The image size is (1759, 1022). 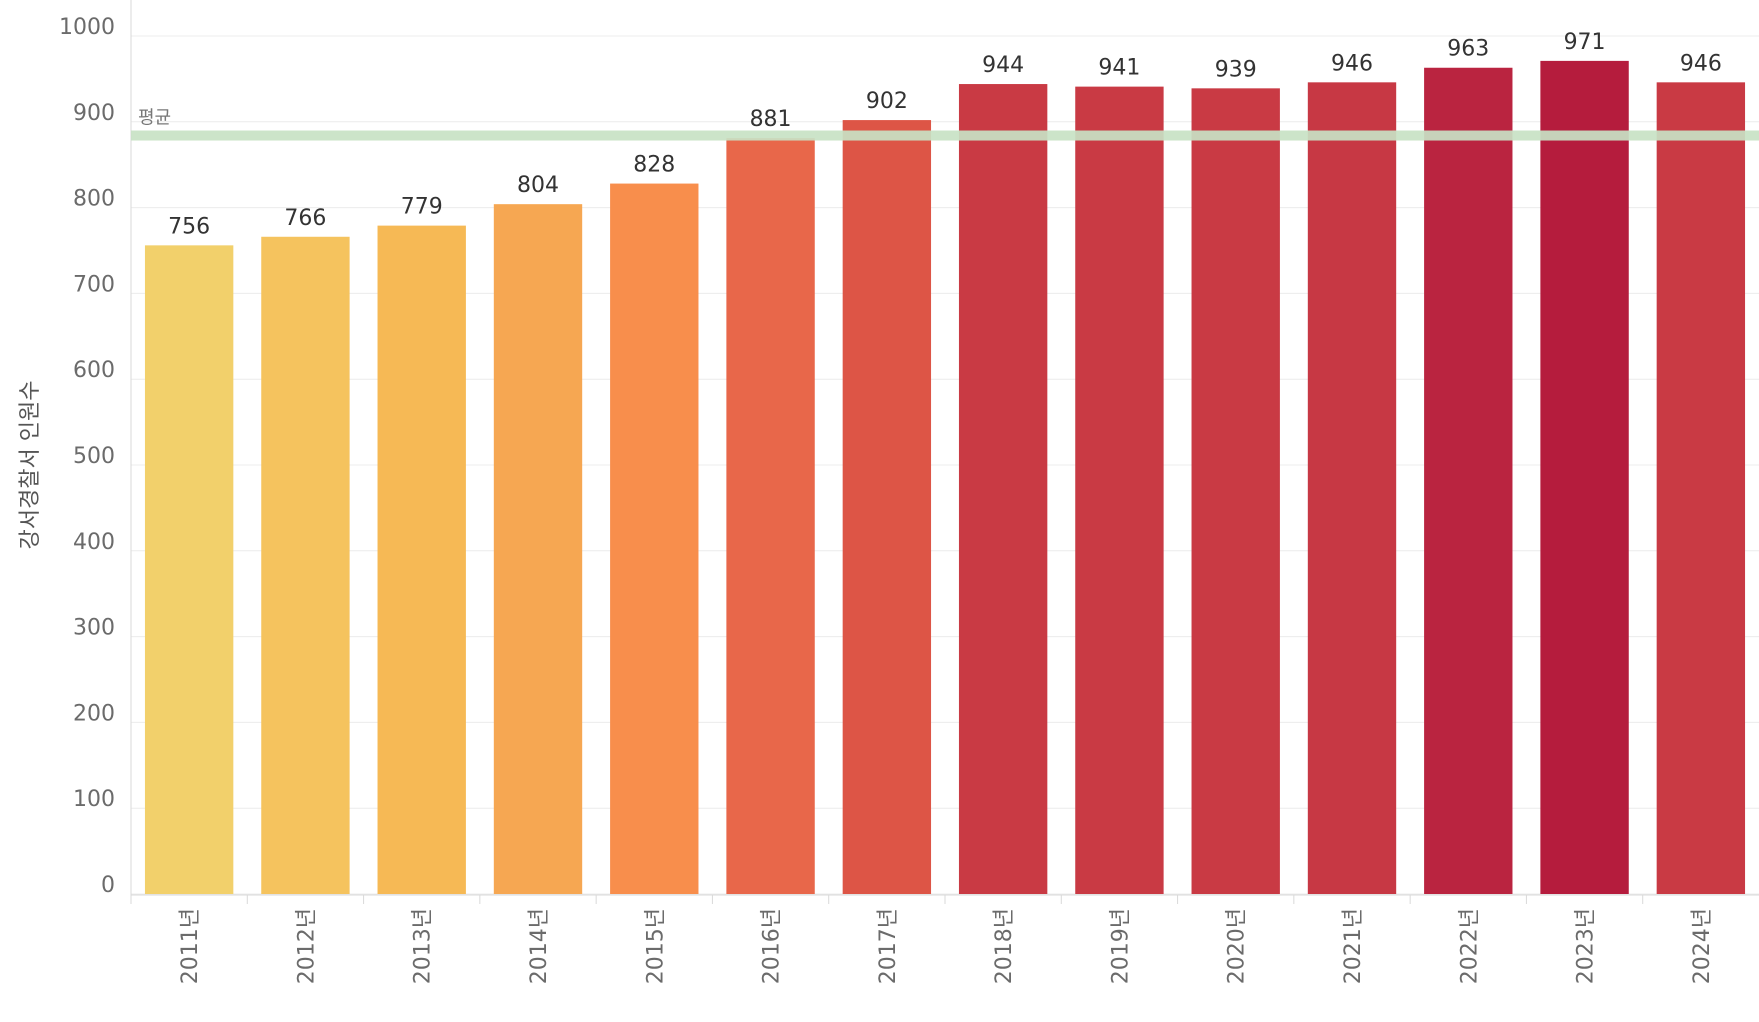 What do you see at coordinates (1353, 946) in the screenshot?
I see `x-tick-label: 2021년` at bounding box center [1353, 946].